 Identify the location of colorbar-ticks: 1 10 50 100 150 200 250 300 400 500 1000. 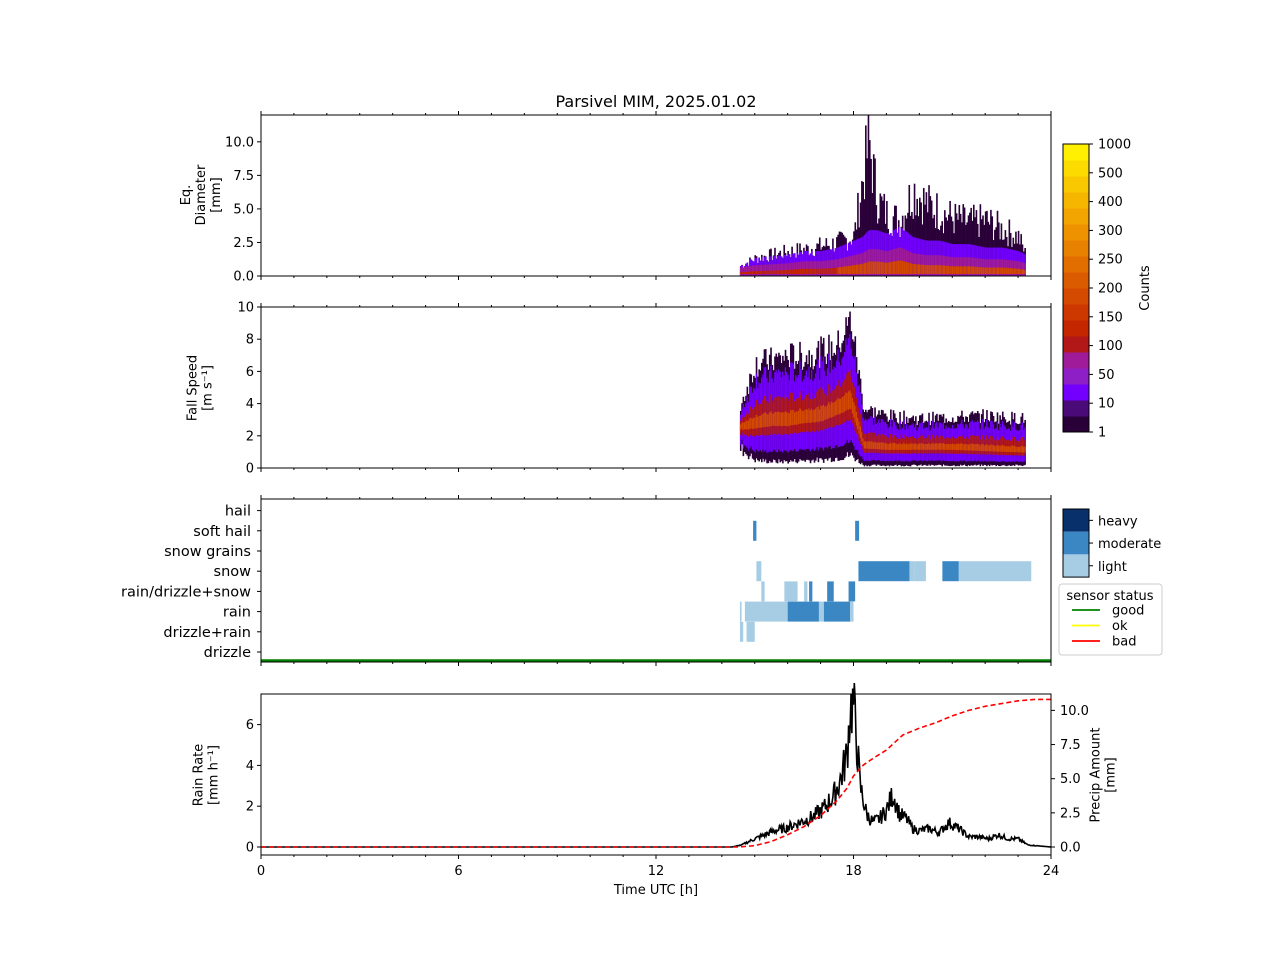
(1110, 289).